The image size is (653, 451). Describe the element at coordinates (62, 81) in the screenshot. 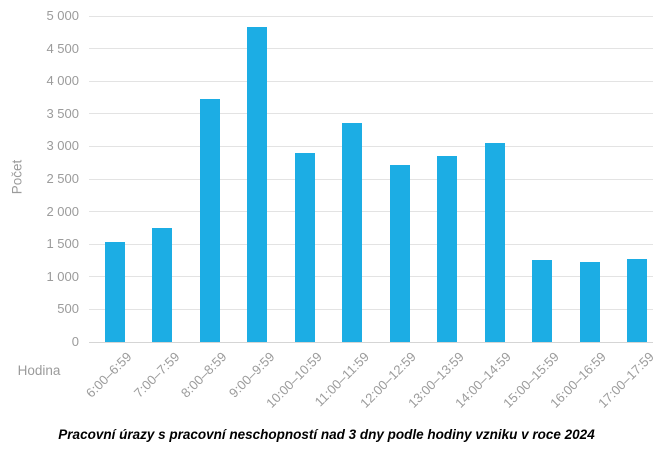

I see `y-tick-label: 4 000` at that location.